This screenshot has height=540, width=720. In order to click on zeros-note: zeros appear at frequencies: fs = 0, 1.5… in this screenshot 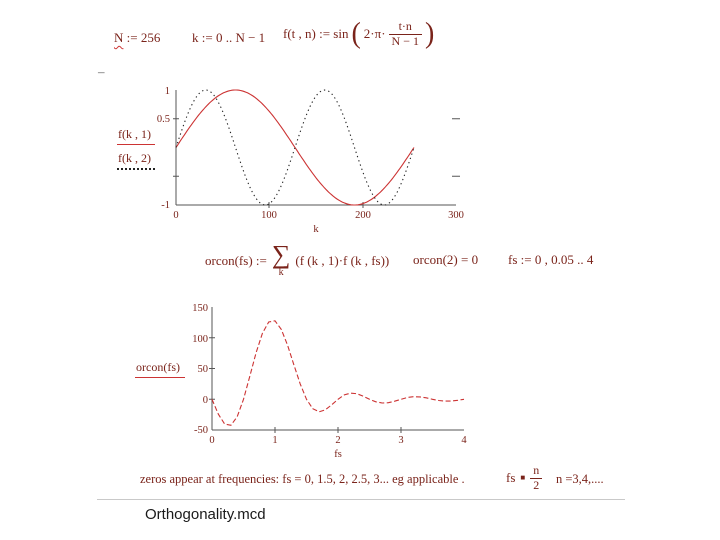, I will do `click(302, 479)`.